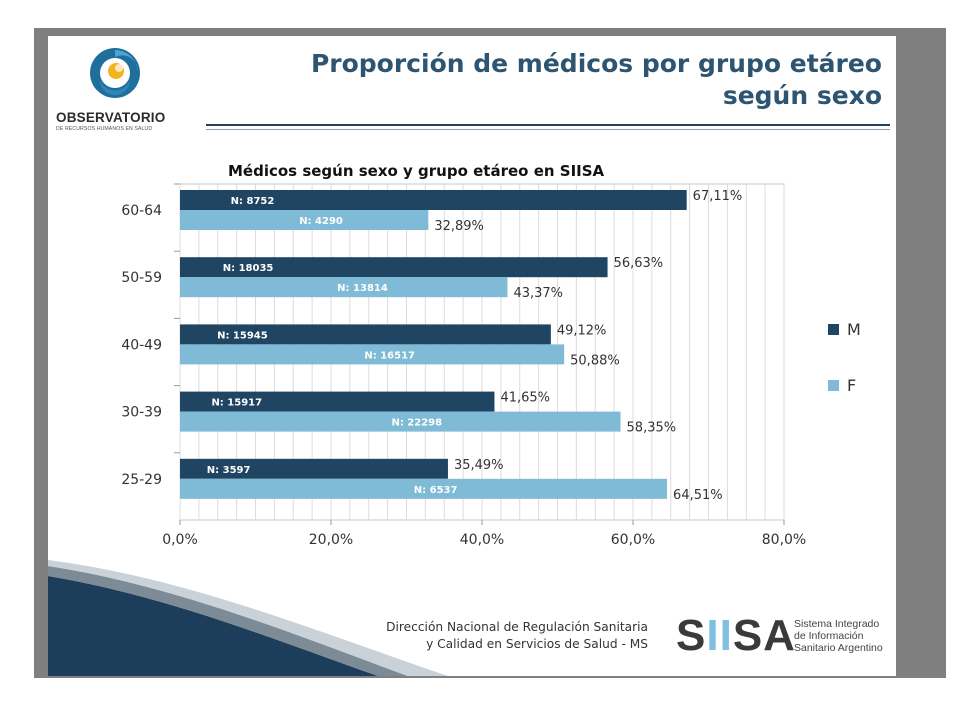 This screenshot has width=960, height=720. Describe the element at coordinates (837, 624) in the screenshot. I see `siisa-sub-line1: Sistema Integrado` at that location.